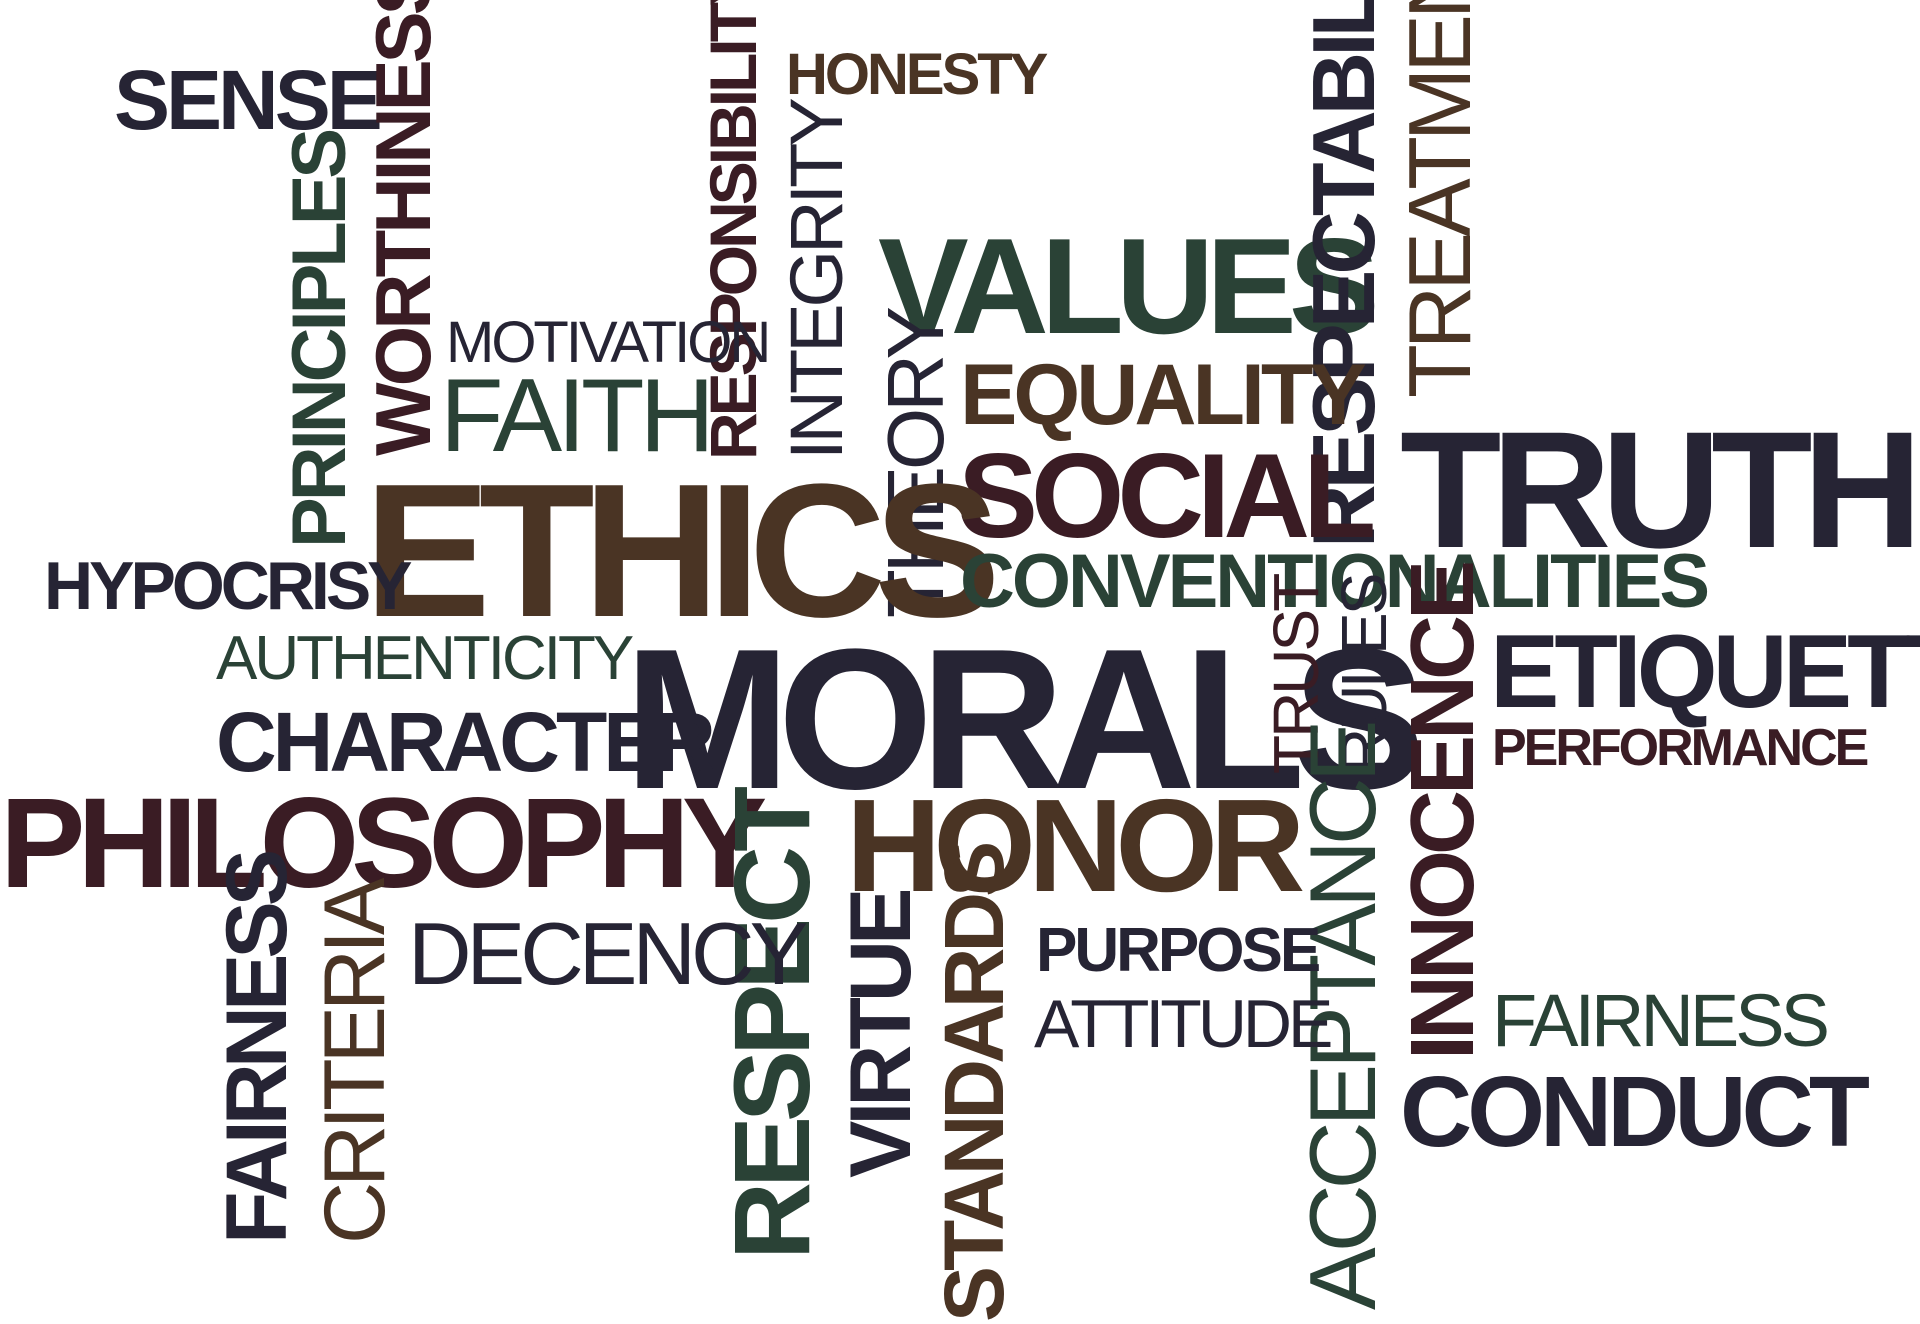  What do you see at coordinates (383, 843) in the screenshot?
I see `word-philosophy: PHILOSOPHY` at bounding box center [383, 843].